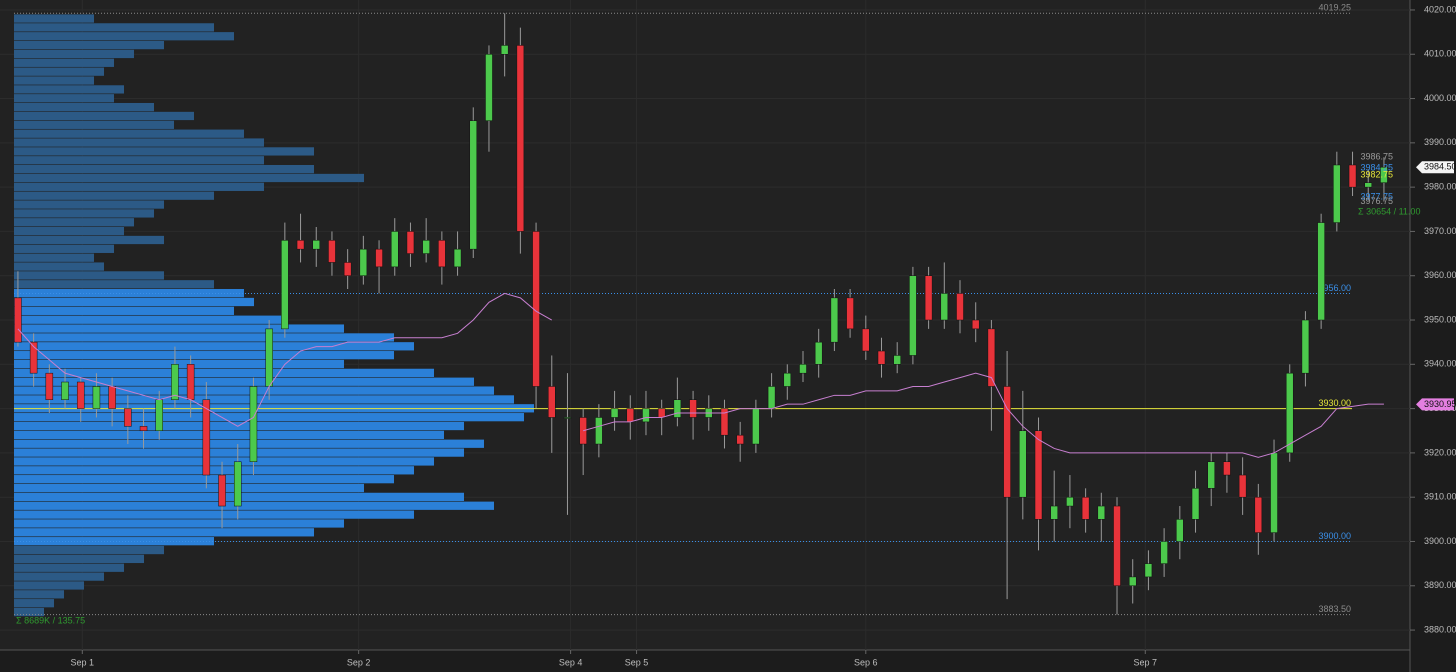 The image size is (1456, 672). Describe the element at coordinates (1440, 364) in the screenshot. I see `y-tick-label: 3940.00` at that location.